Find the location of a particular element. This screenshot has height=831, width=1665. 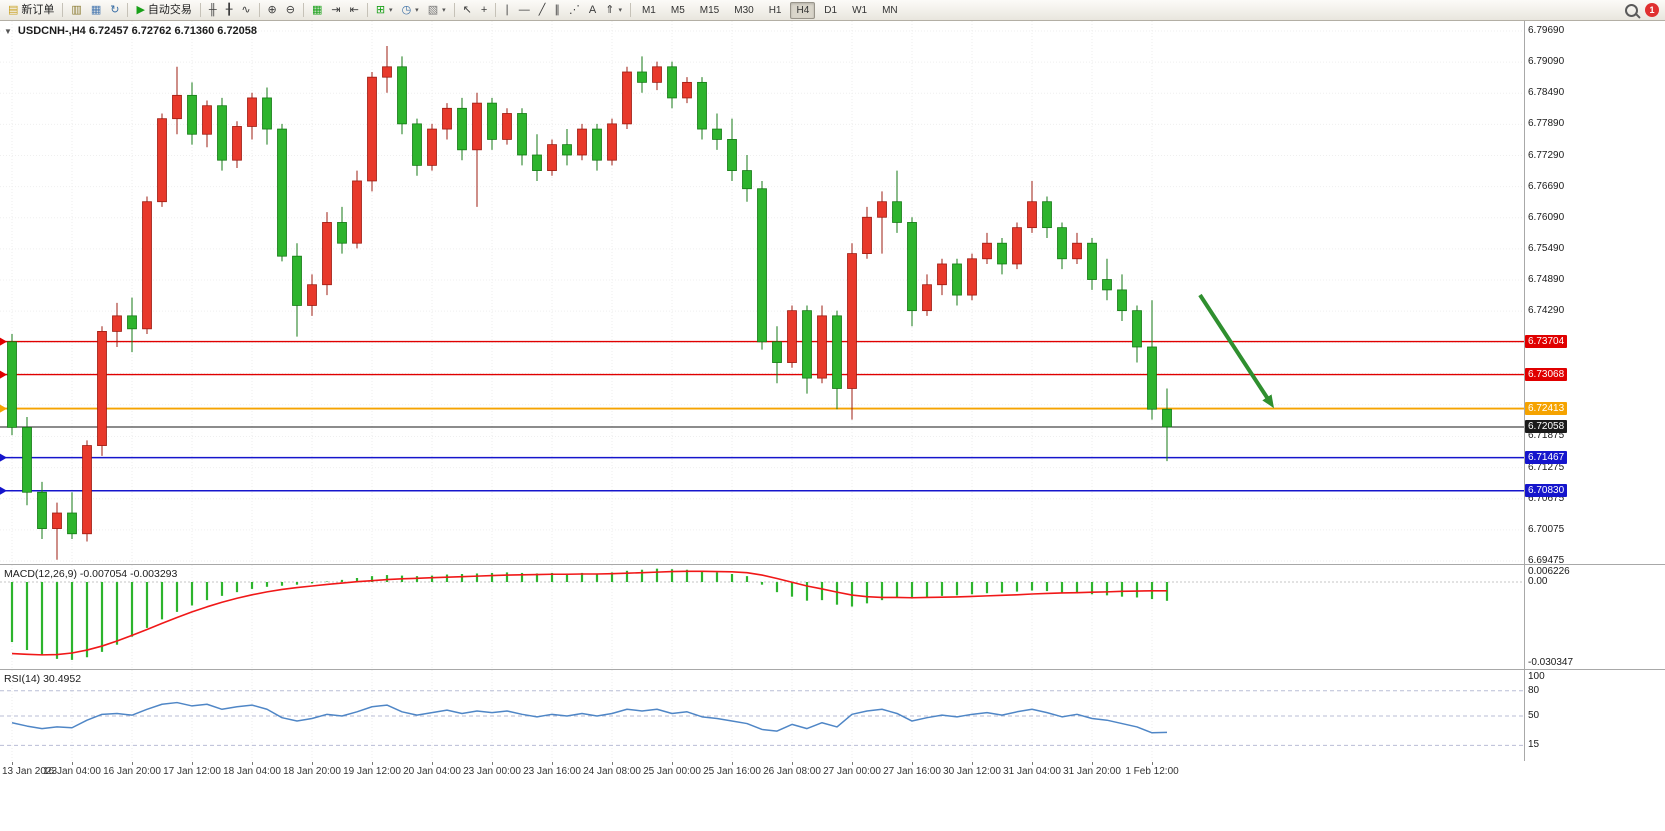

vertical-line-icon: ∣ is located at coordinates (507, 10).